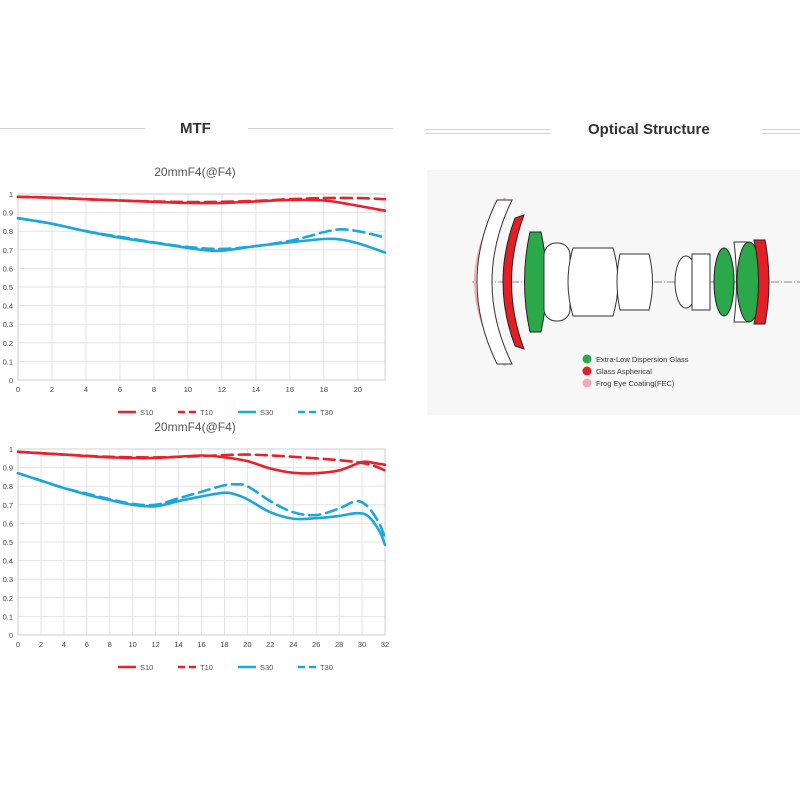 This screenshot has height=800, width=800. What do you see at coordinates (724, 282) in the screenshot?
I see `lens-element-9-ed` at bounding box center [724, 282].